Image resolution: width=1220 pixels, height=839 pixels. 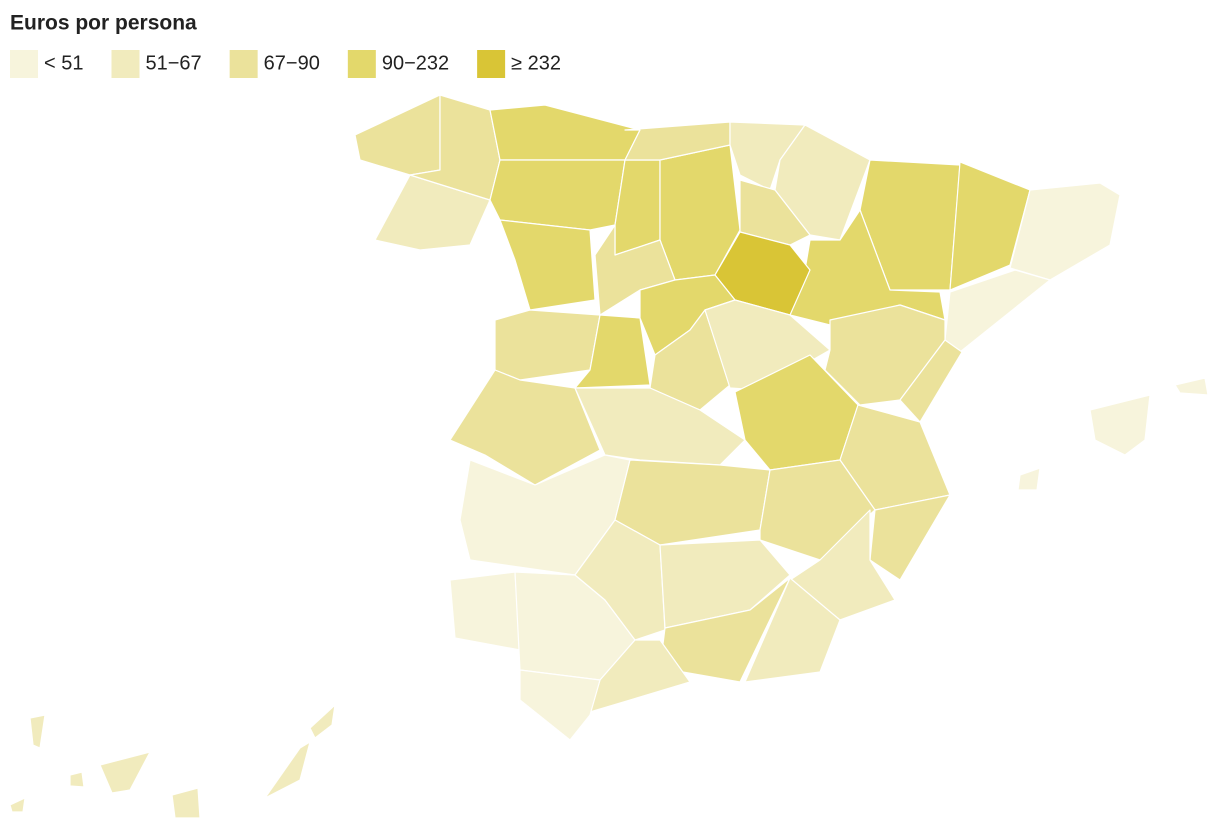 I want to click on legend-title: Euros por persona, so click(x=103, y=23).